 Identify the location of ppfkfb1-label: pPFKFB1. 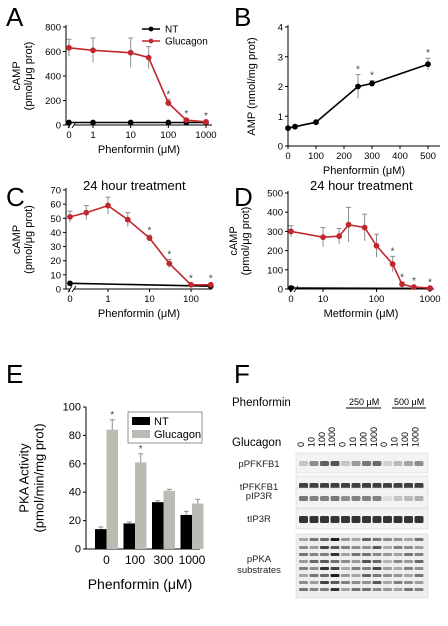
(258, 464).